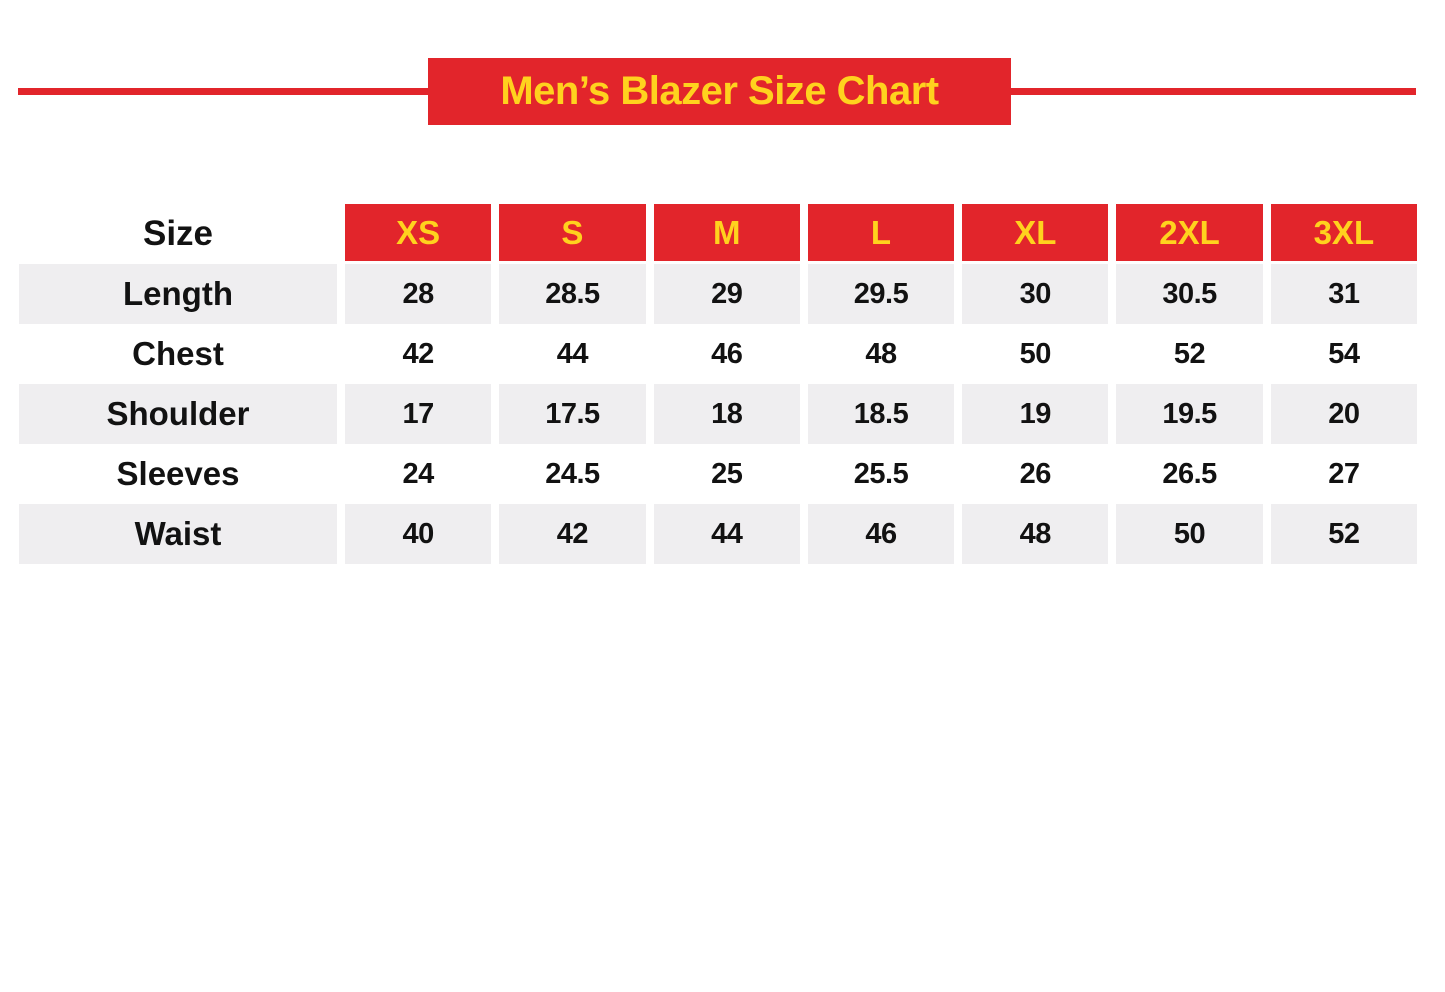 The image size is (1445, 992). What do you see at coordinates (572, 294) in the screenshot?
I see `cell-length-s: 28.5` at bounding box center [572, 294].